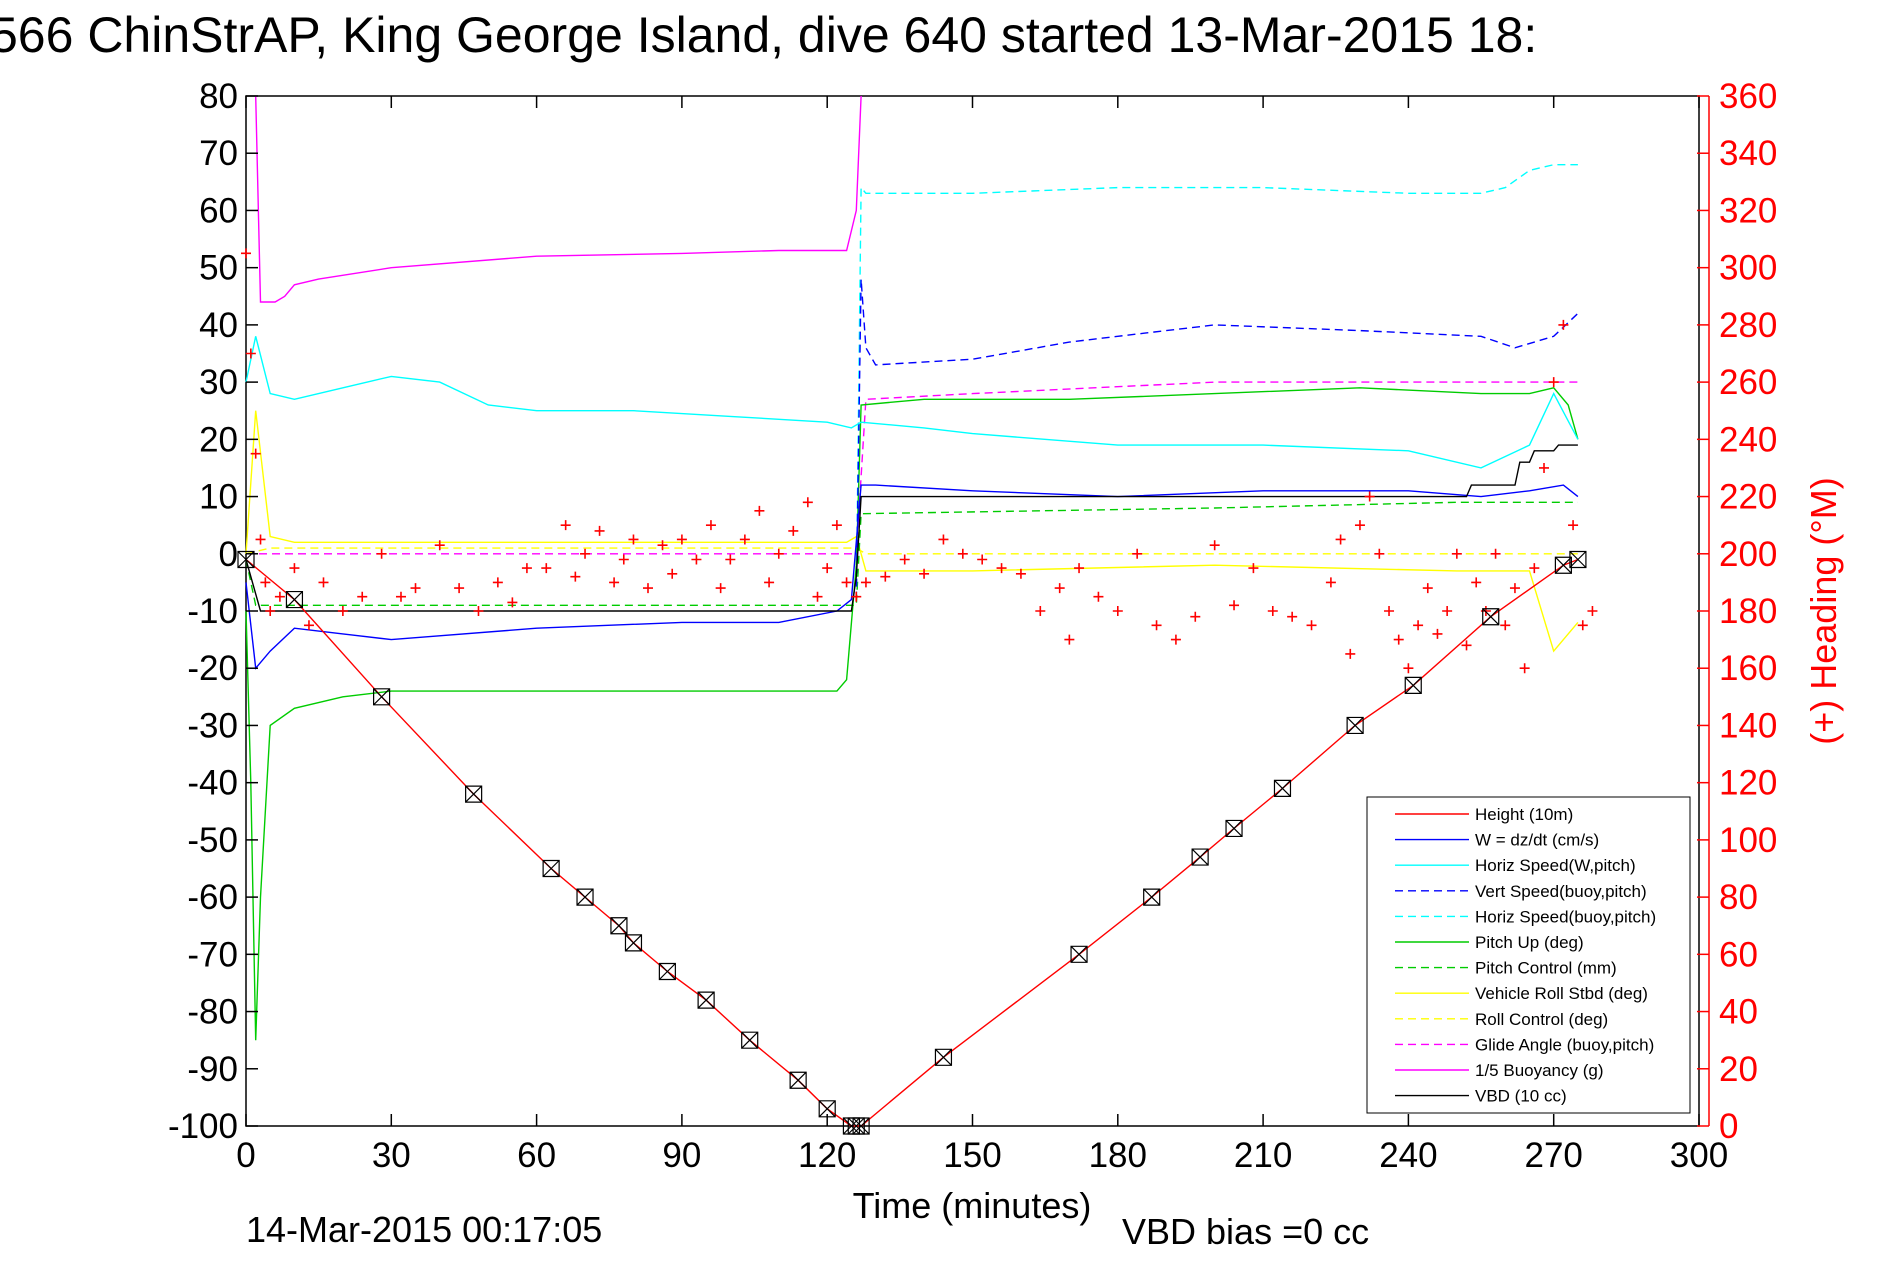 The width and height of the screenshot is (1891, 1262). I want to click on y-tick-label: -80, so click(212, 1012).